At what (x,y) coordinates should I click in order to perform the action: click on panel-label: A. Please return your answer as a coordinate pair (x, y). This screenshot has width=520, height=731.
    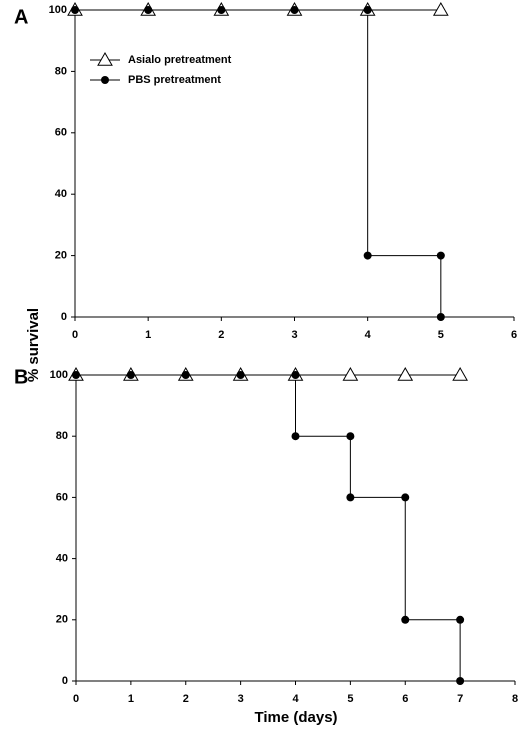
    Looking at the image, I should click on (21, 17).